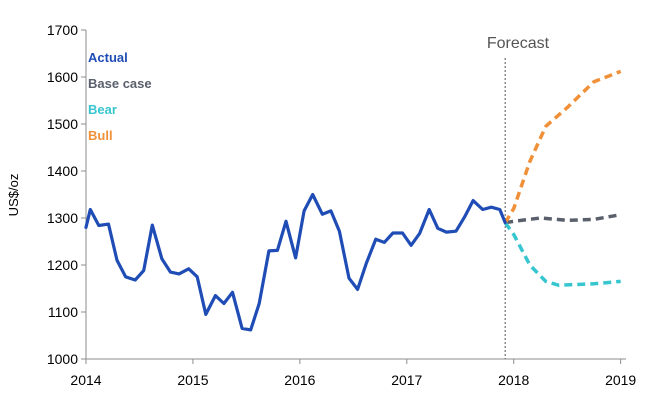 The width and height of the screenshot is (657, 404). What do you see at coordinates (63, 312) in the screenshot?
I see `y-tick-label: 1100` at bounding box center [63, 312].